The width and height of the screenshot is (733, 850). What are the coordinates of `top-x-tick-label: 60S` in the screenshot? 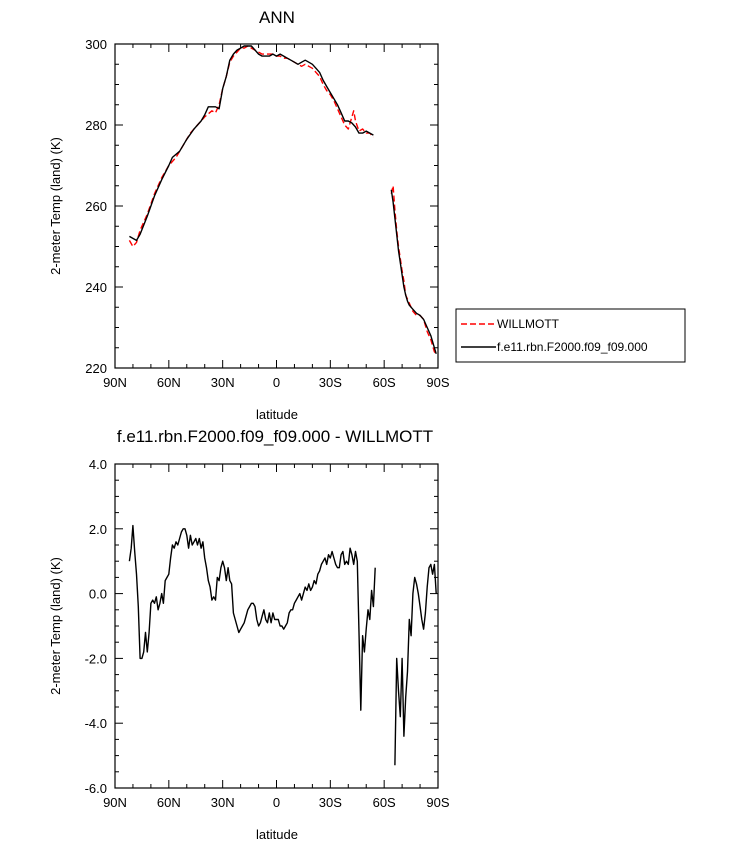 It's located at (384, 382).